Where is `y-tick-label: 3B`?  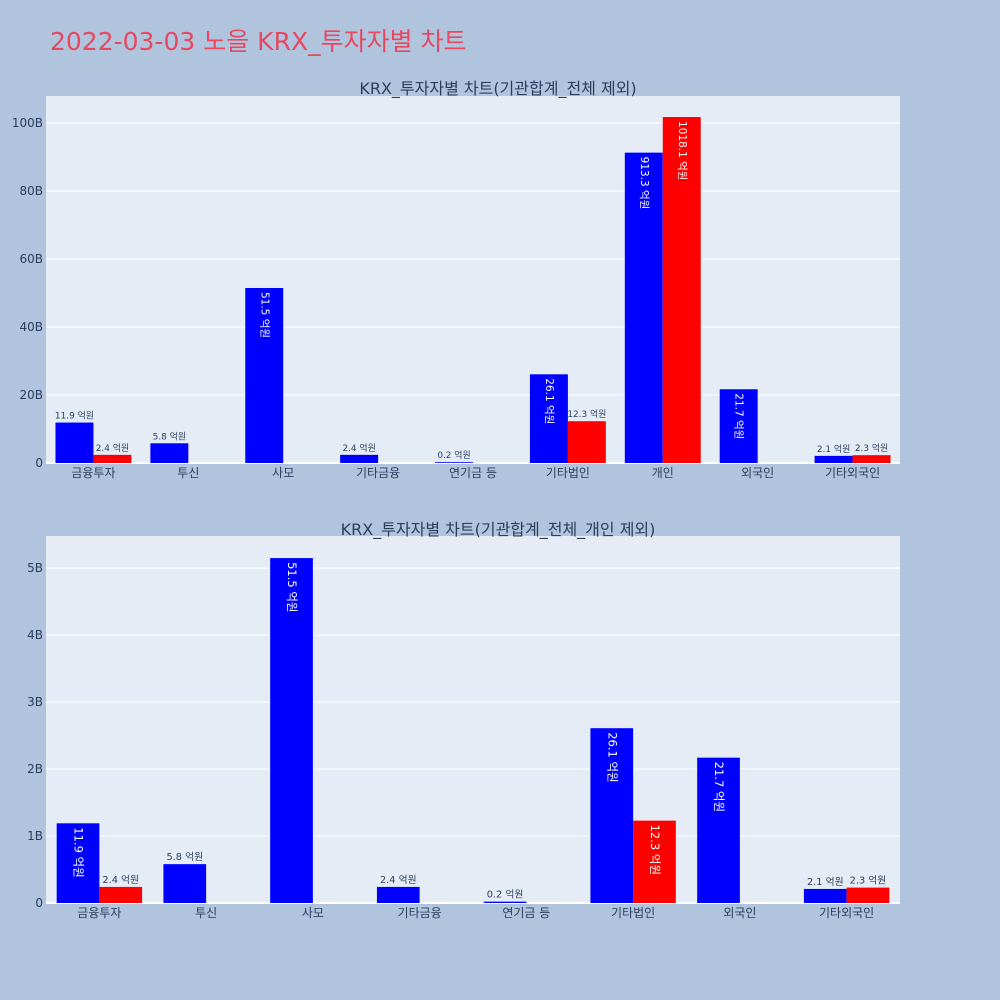 y-tick-label: 3B is located at coordinates (35, 702).